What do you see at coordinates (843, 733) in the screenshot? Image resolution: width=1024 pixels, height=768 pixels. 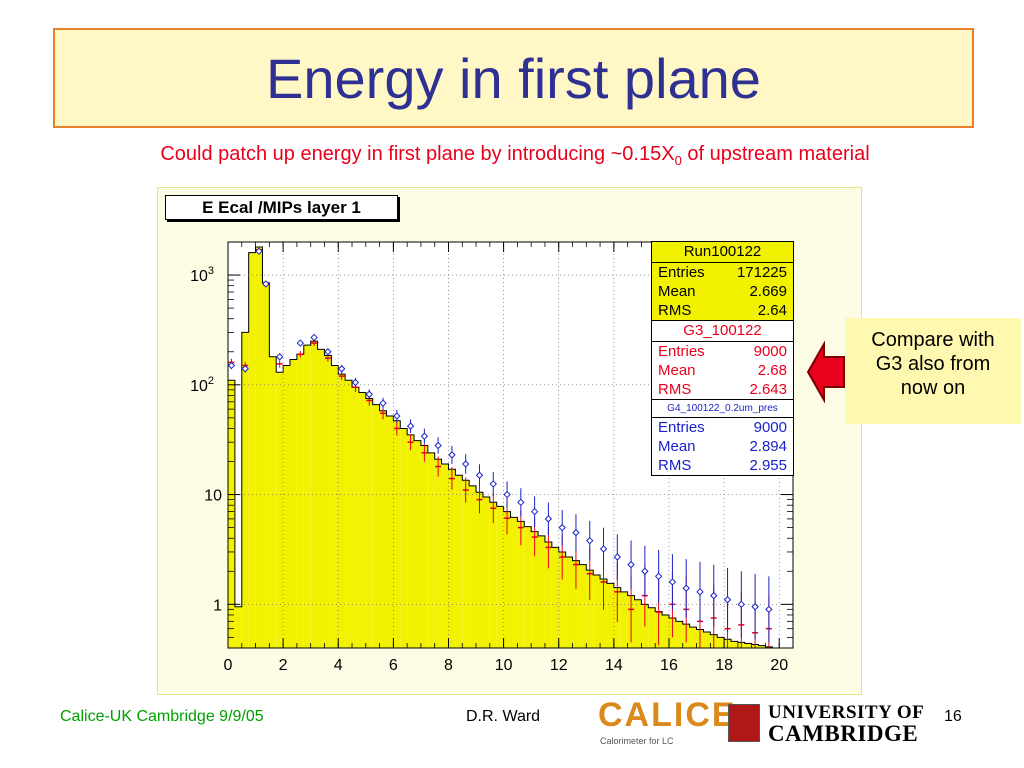 I see `cambridge-logo-line2: CAMBRIDGE` at bounding box center [843, 733].